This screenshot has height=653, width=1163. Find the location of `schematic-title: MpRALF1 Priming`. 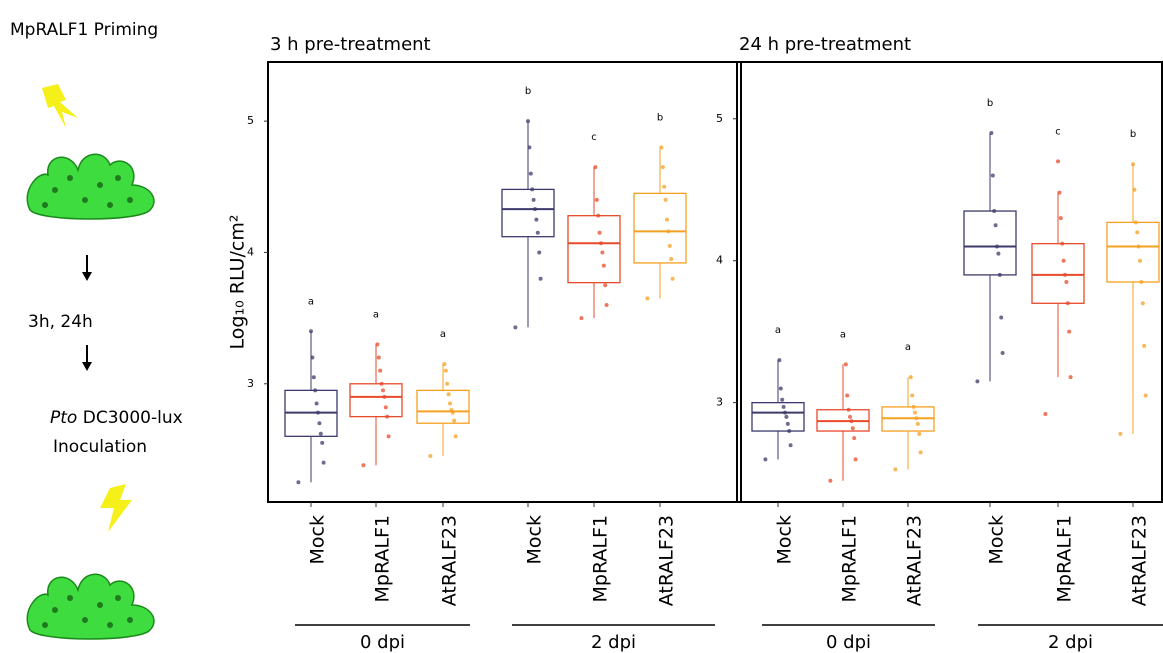

schematic-title: MpRALF1 Priming is located at coordinates (84, 30).